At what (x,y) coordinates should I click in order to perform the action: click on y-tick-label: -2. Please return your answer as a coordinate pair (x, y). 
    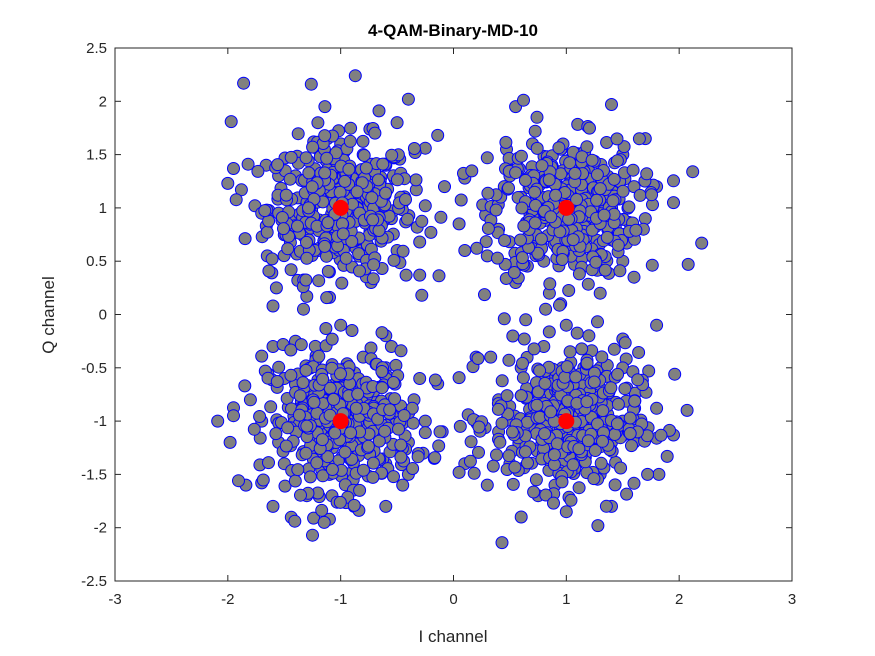
    Looking at the image, I should click on (100, 528).